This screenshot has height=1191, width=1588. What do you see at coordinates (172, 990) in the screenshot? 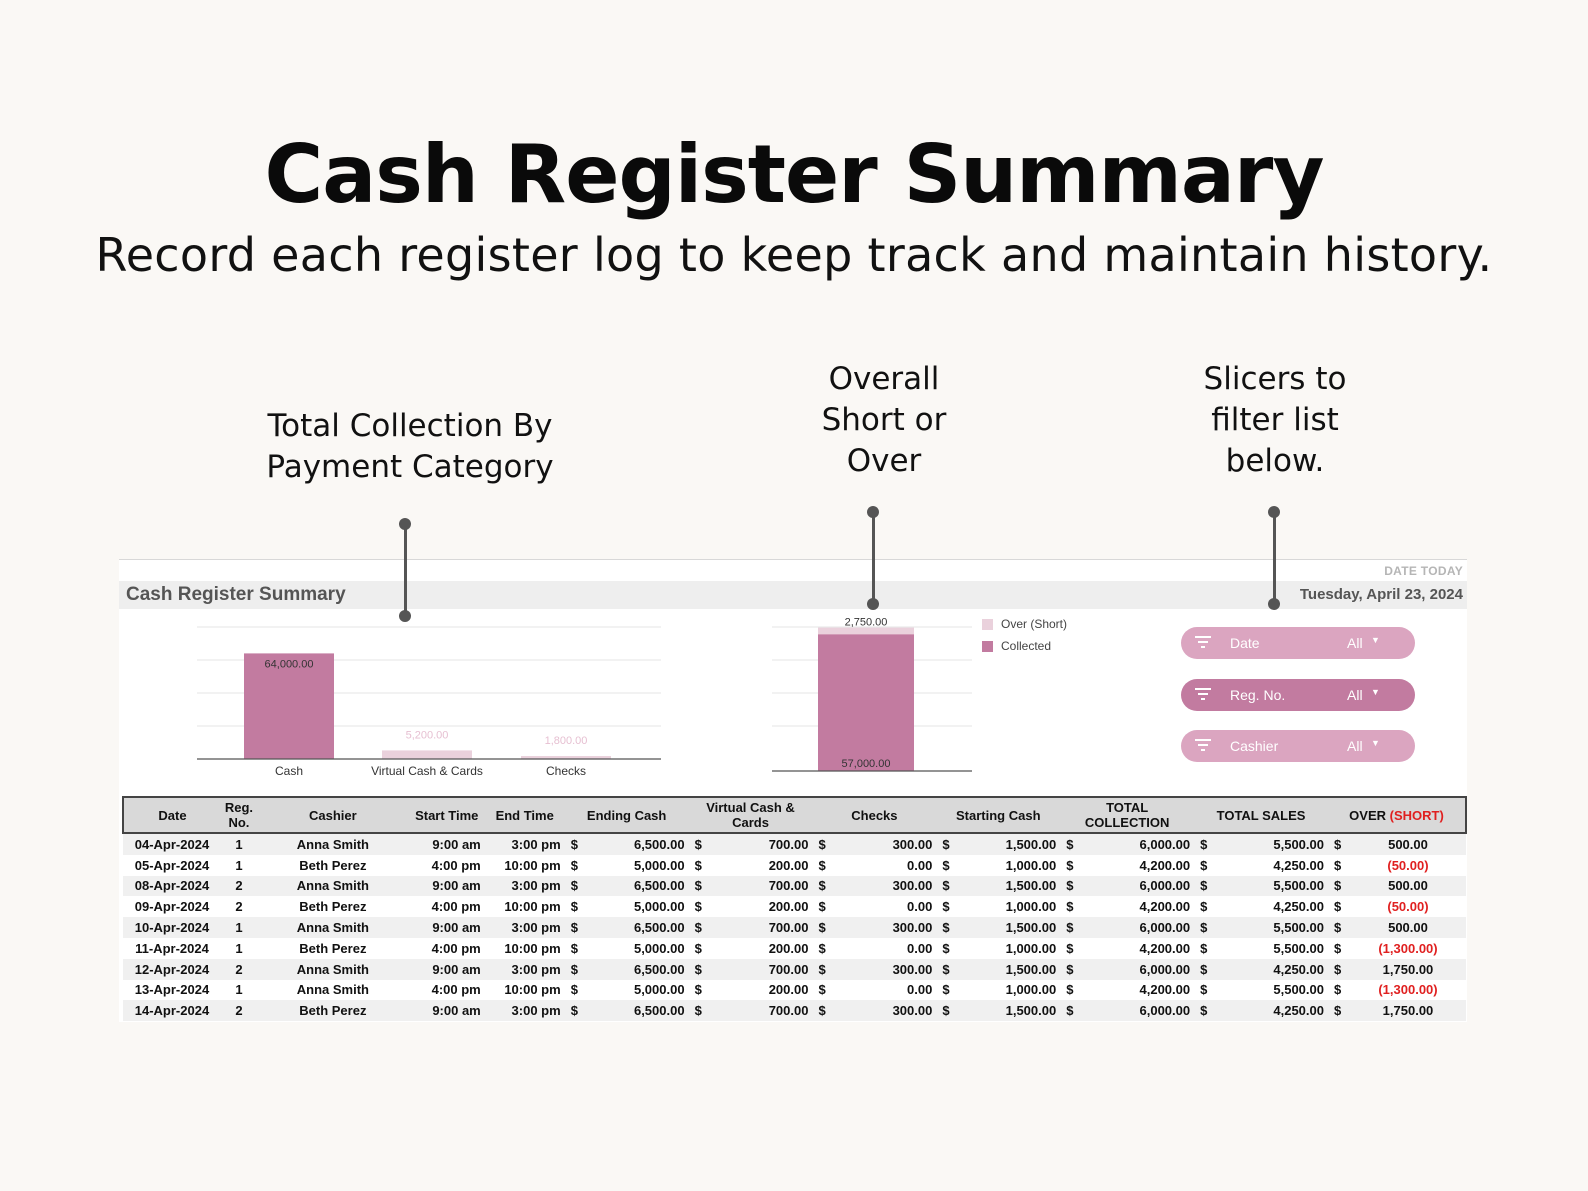
I see `cell-date: 13-Apr-2024` at bounding box center [172, 990].